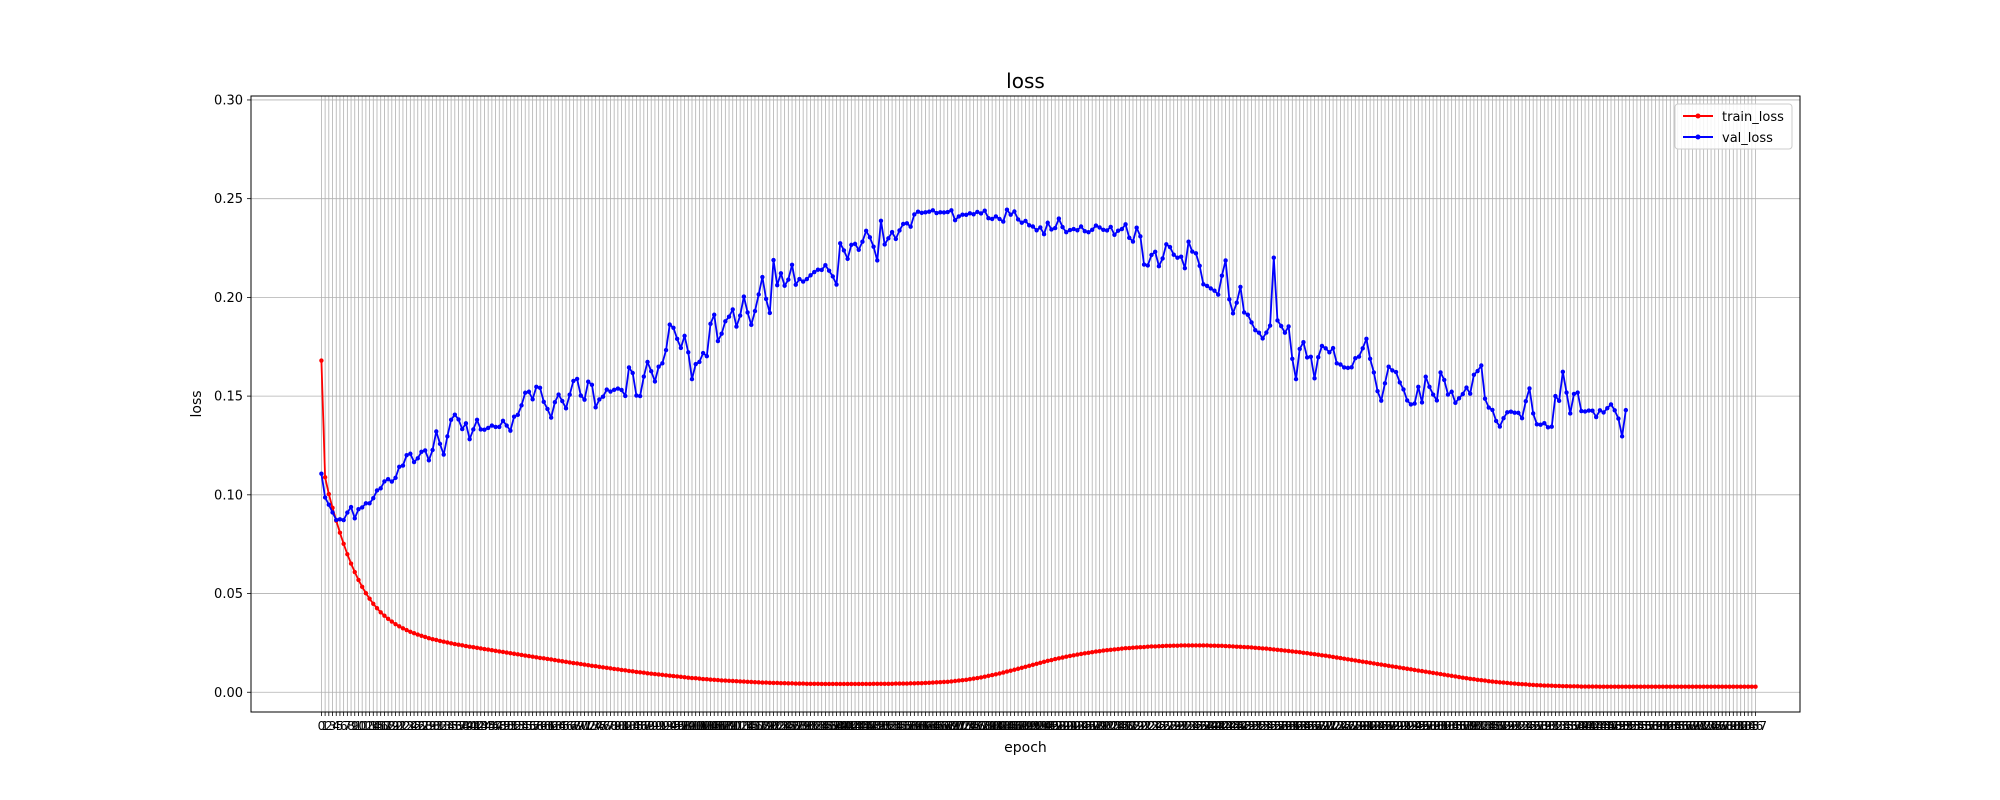 This screenshot has height=800, width=2000. What do you see at coordinates (1611, 726) in the screenshot?
I see `x-tick-label: 348` at bounding box center [1611, 726].